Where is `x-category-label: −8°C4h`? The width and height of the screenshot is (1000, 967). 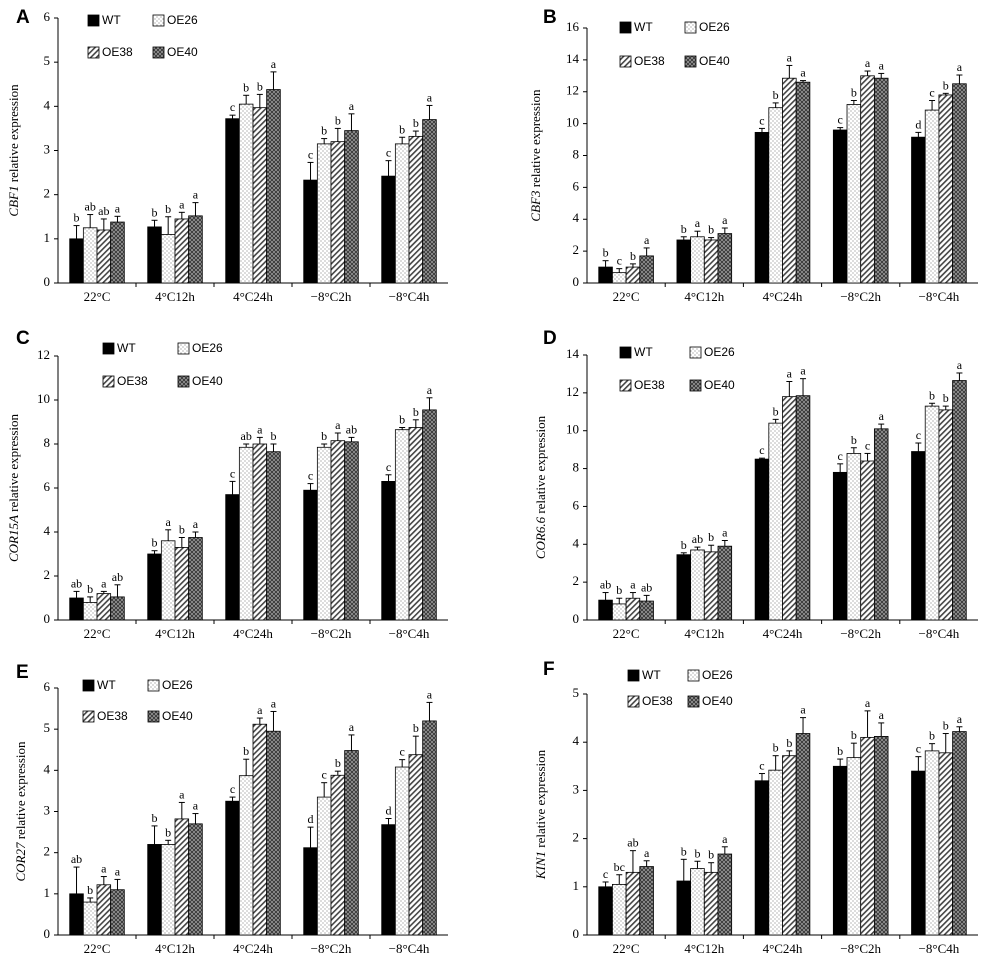
x-category-label: −8°C4h is located at coordinates (409, 633).